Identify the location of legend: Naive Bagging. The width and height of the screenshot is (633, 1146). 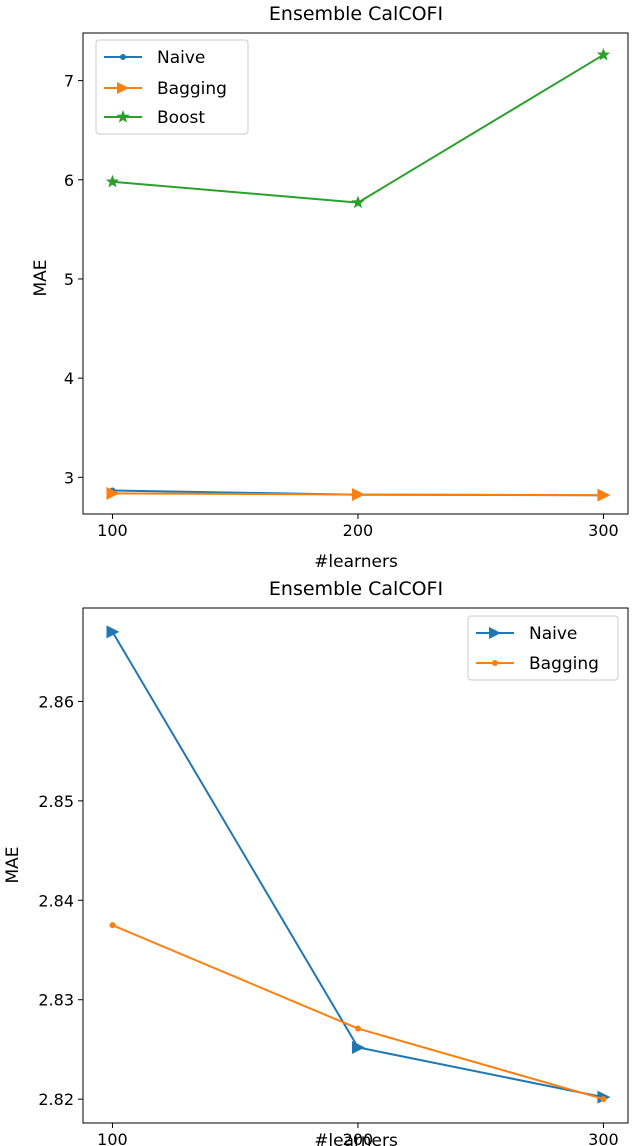
(543, 648).